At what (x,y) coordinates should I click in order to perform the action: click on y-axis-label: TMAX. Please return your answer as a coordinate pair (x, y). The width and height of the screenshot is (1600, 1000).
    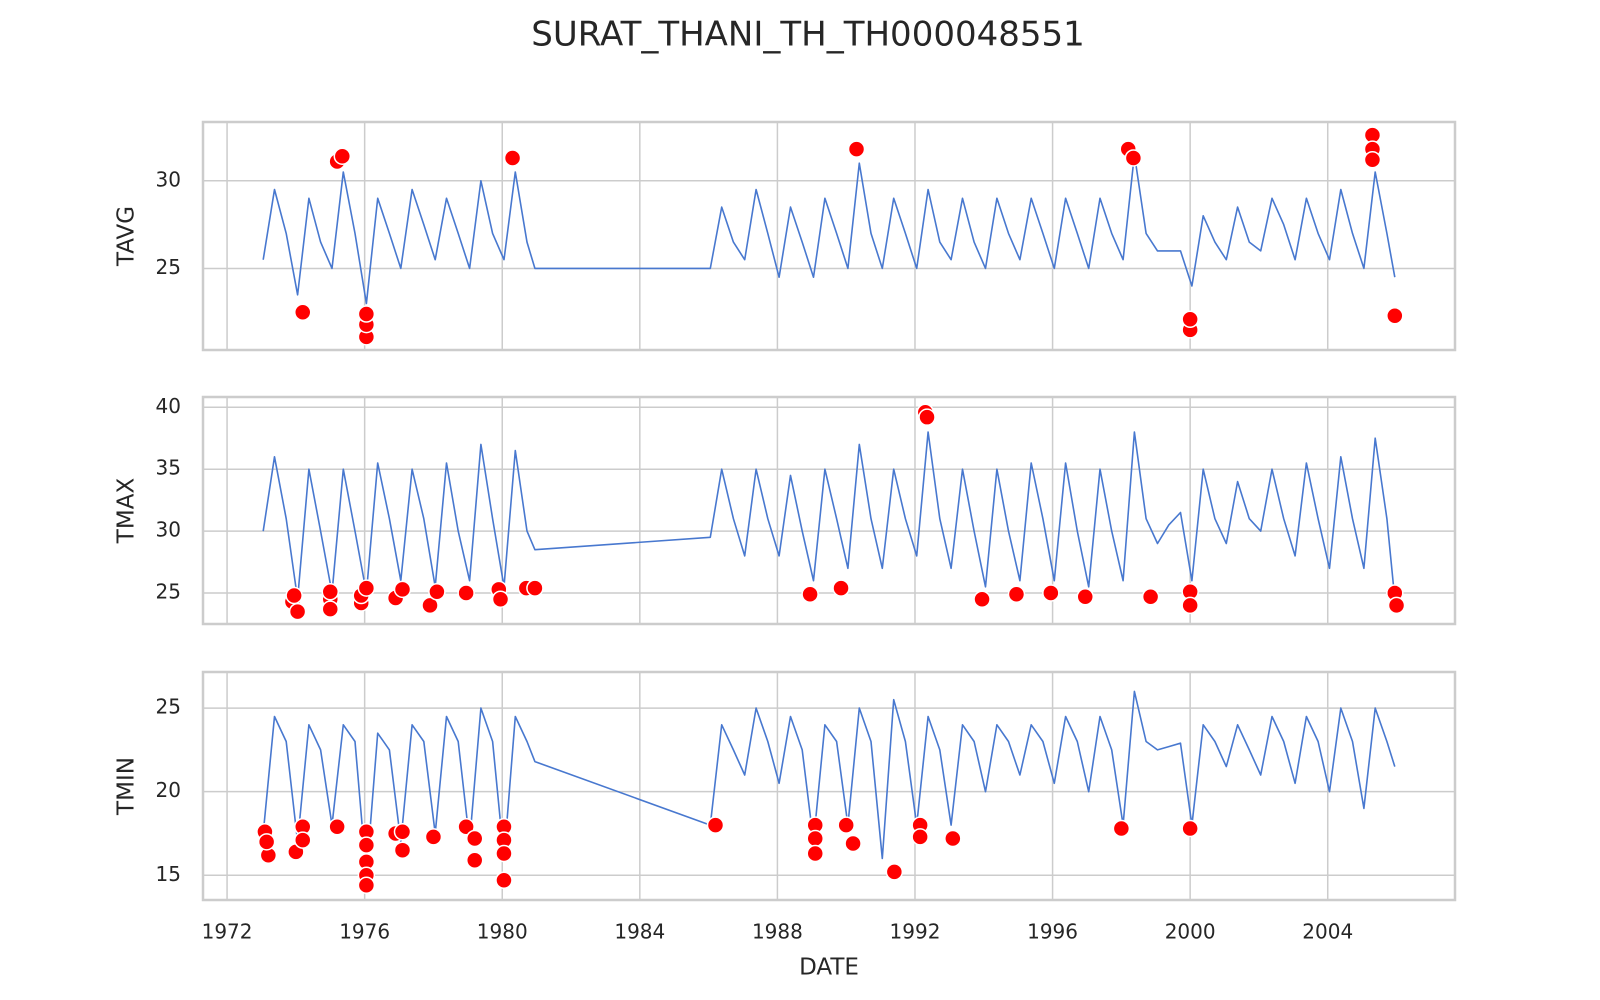
    Looking at the image, I should click on (127, 511).